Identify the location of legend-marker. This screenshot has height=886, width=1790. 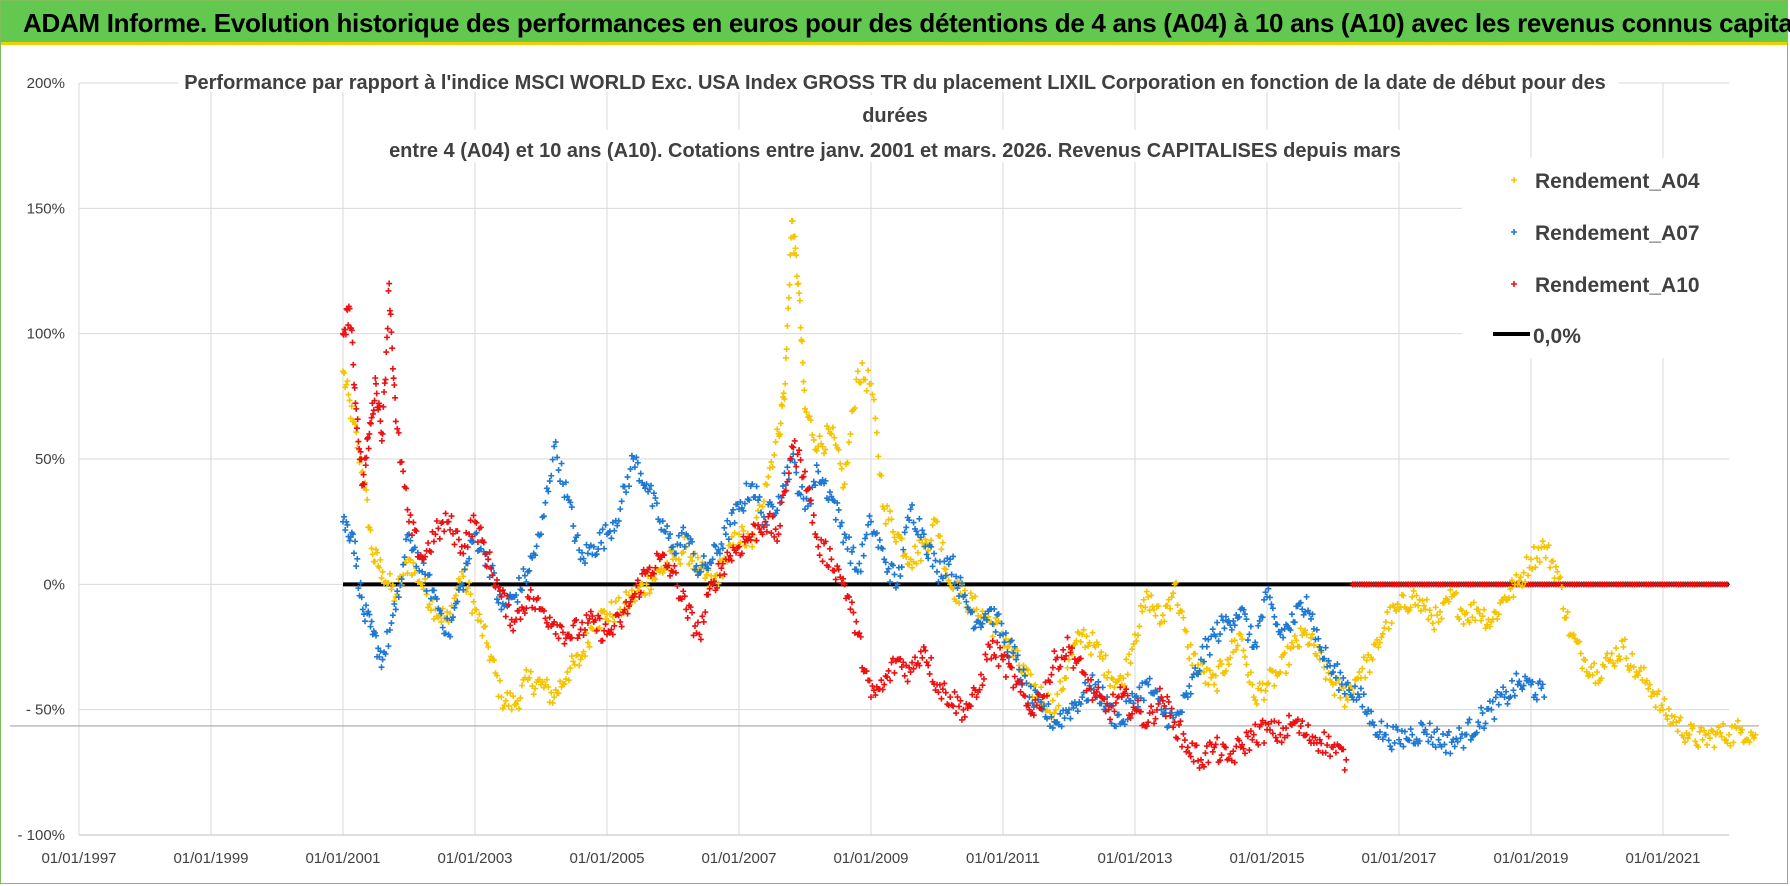
(1514, 180).